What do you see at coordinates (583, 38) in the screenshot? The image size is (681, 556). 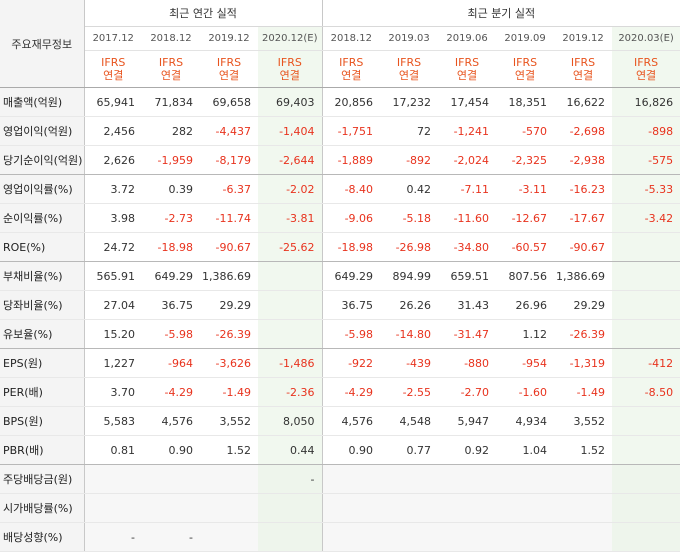 I see `period-header: 2019.12` at bounding box center [583, 38].